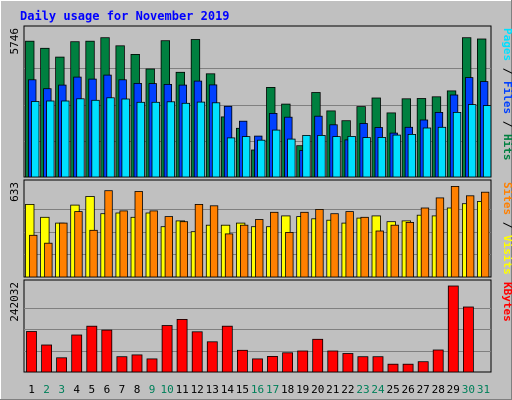 The image size is (512, 400). Describe the element at coordinates (46, 389) in the screenshot. I see `x-tick-label-2: 2` at that location.